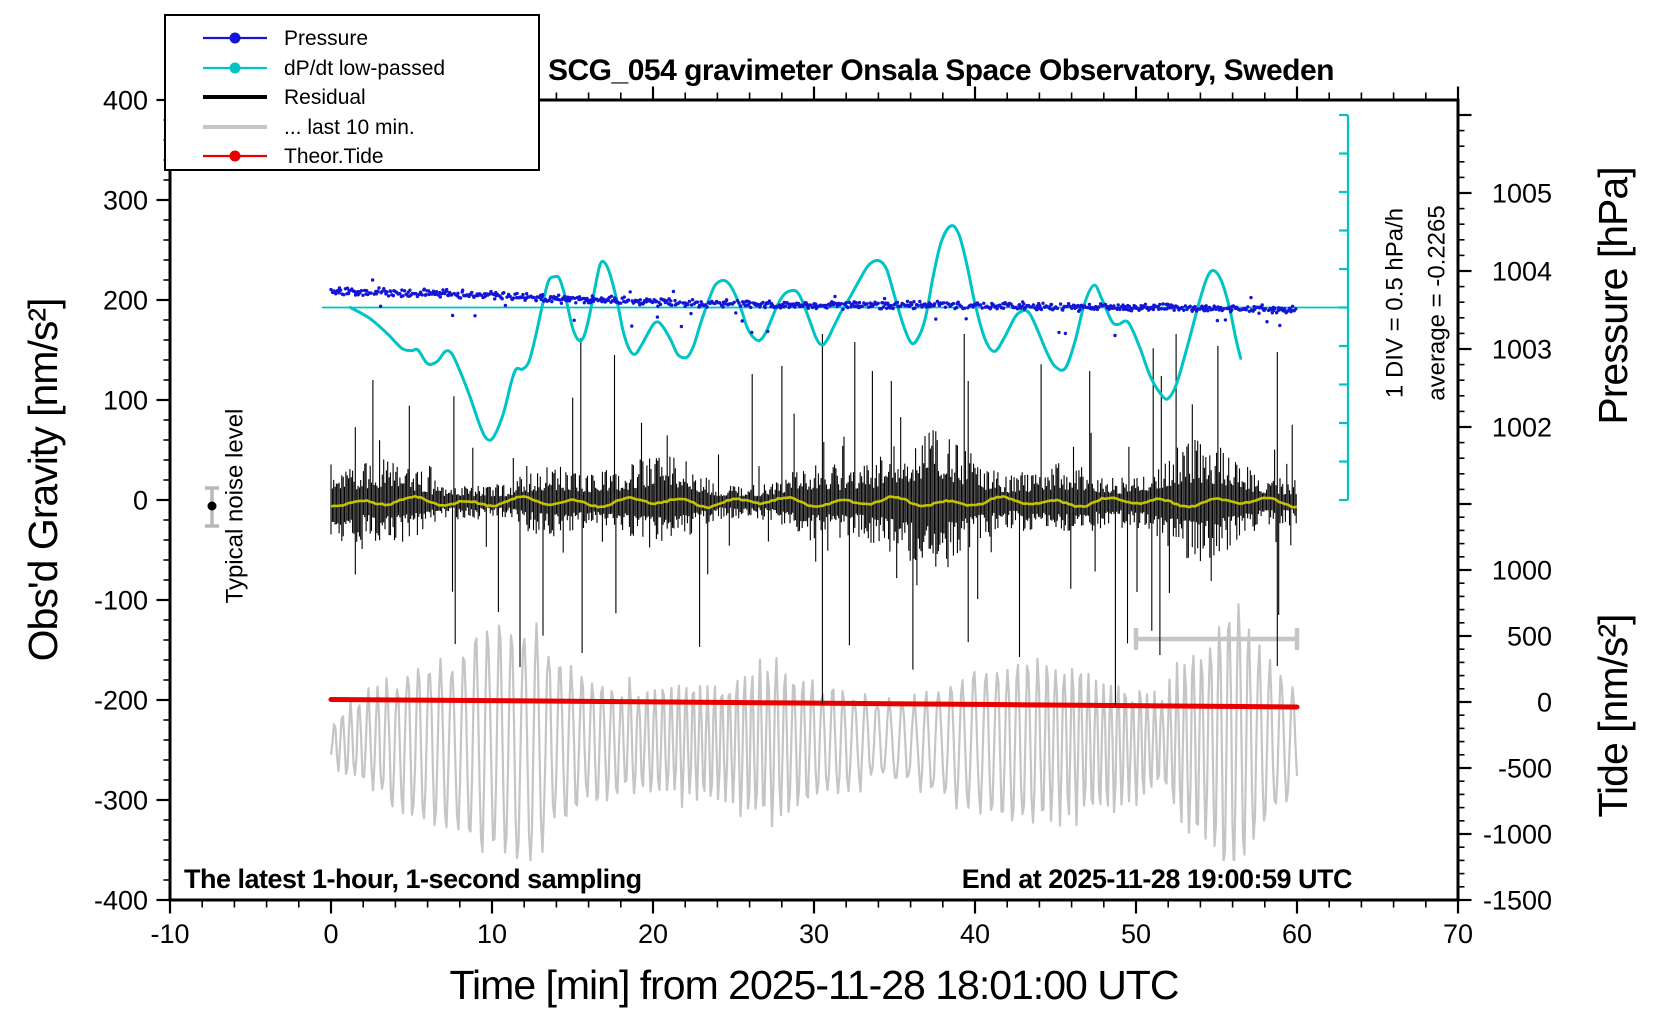 The width and height of the screenshot is (1660, 1020). What do you see at coordinates (413, 879) in the screenshot?
I see `sampling-note: The latest 1-hour, 1-second sampling` at bounding box center [413, 879].